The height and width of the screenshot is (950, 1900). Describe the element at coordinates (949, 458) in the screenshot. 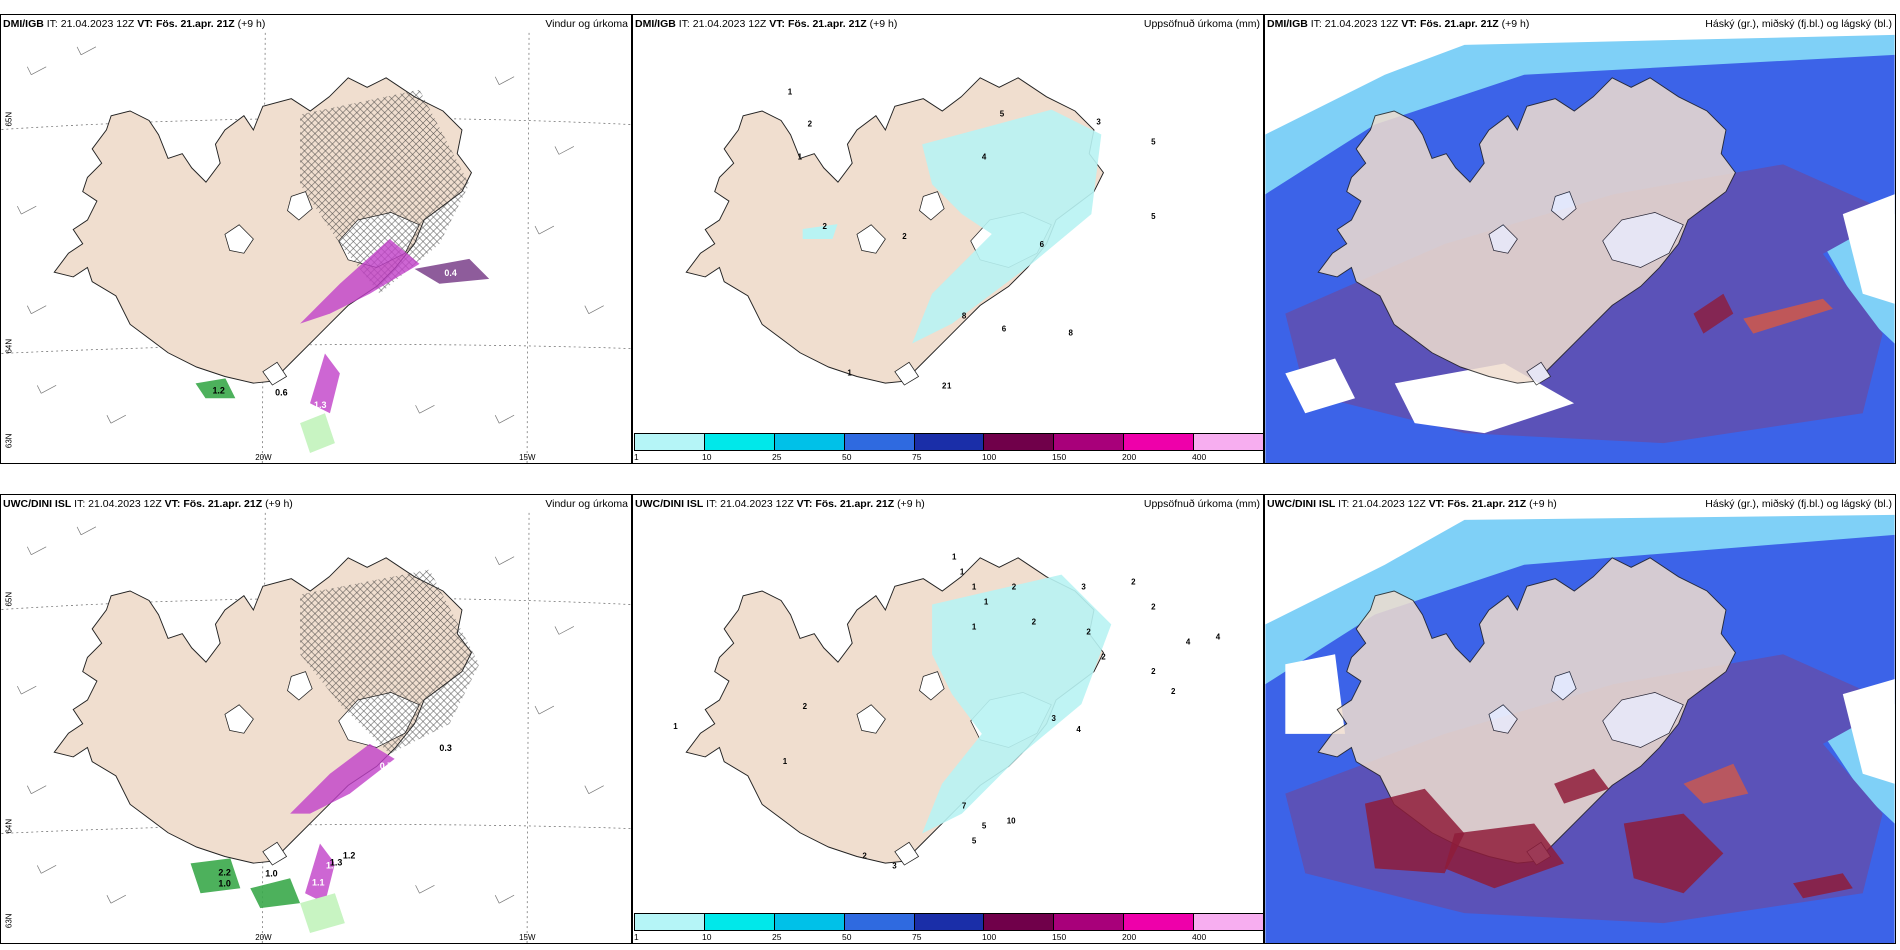

I see `colorbar-ticks: 1 10 25 50 75 100 150 200 400` at that location.